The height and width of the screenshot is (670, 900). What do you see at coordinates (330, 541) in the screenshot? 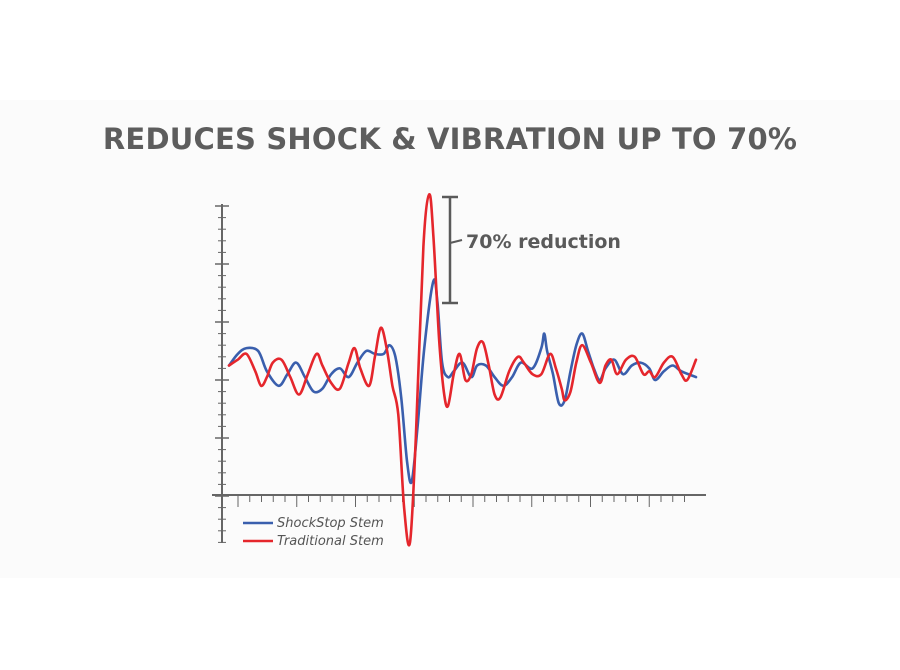
I see `legend-label-traditional: Traditional Stem` at bounding box center [330, 541].